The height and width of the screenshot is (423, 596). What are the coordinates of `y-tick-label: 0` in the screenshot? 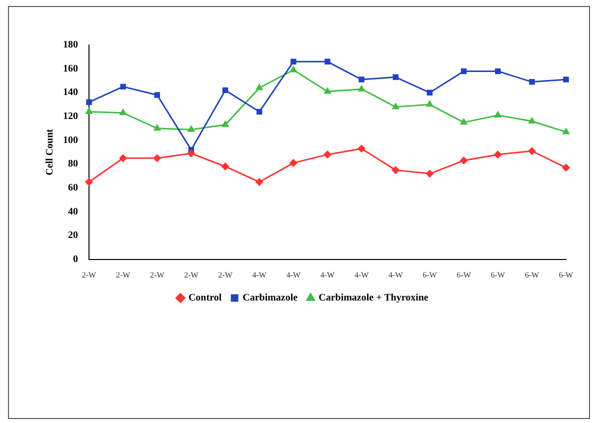 It's located at (75, 259).